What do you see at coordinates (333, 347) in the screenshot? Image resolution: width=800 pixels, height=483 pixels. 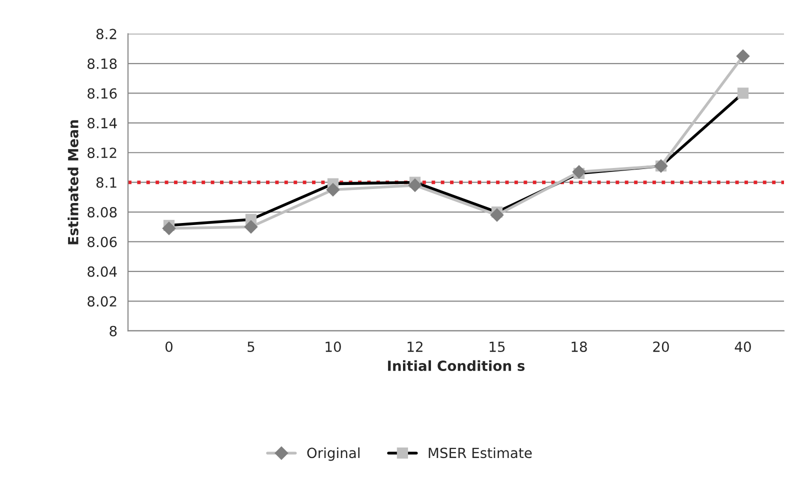 I see `x-tick-label: 10` at bounding box center [333, 347].